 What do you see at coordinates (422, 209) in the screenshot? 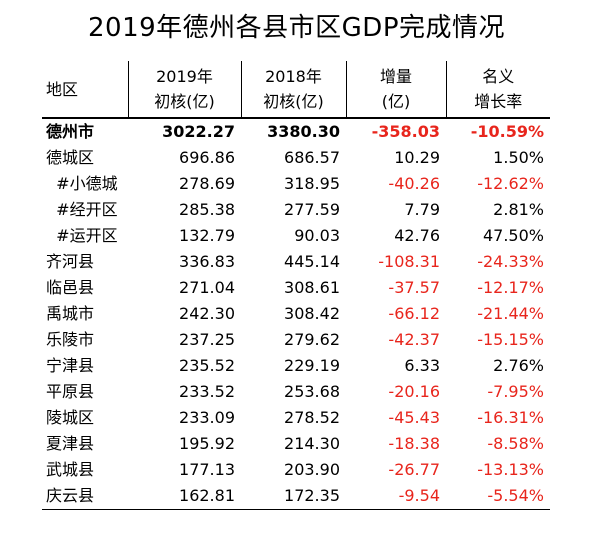
I see `cell-increase: 7.79` at bounding box center [422, 209].